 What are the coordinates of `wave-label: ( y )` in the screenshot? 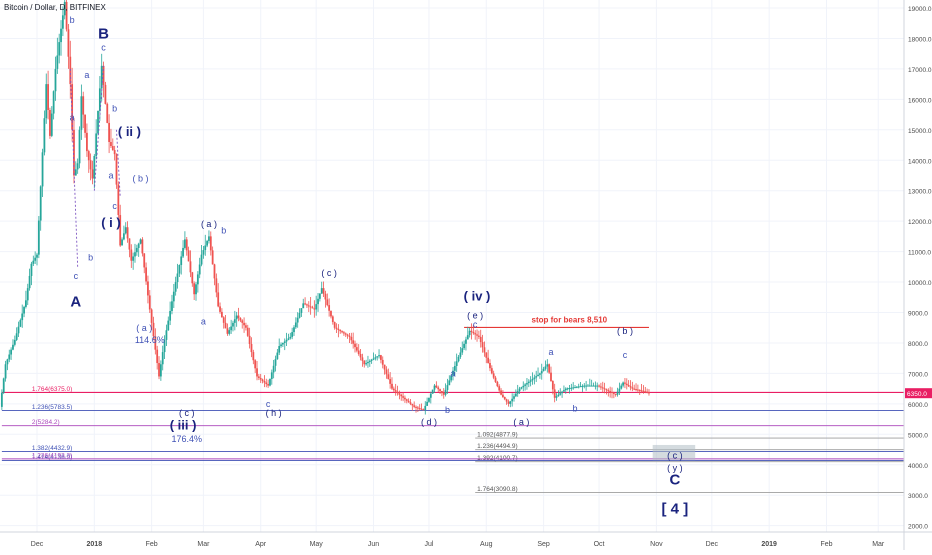 It's located at (675, 468).